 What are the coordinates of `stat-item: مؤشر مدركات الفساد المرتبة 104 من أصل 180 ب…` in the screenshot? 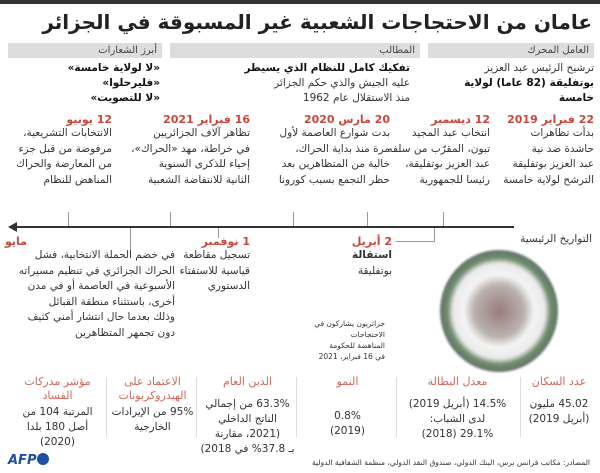 It's located at (57, 412).